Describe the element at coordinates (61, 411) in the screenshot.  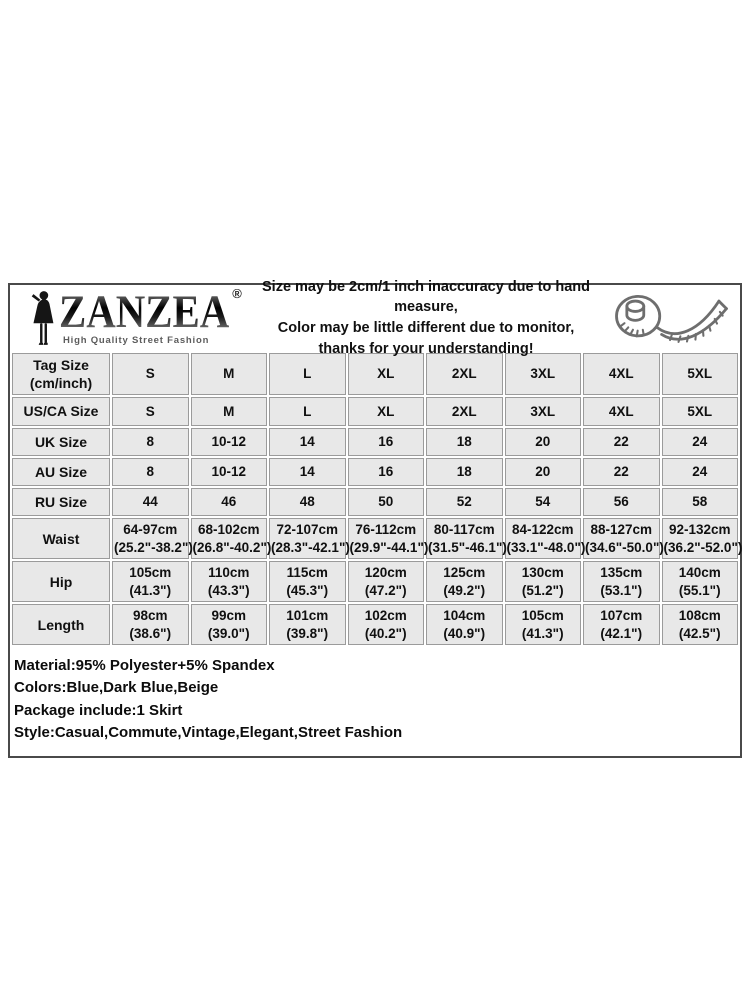
I see `row-header: US/CA Size` at that location.